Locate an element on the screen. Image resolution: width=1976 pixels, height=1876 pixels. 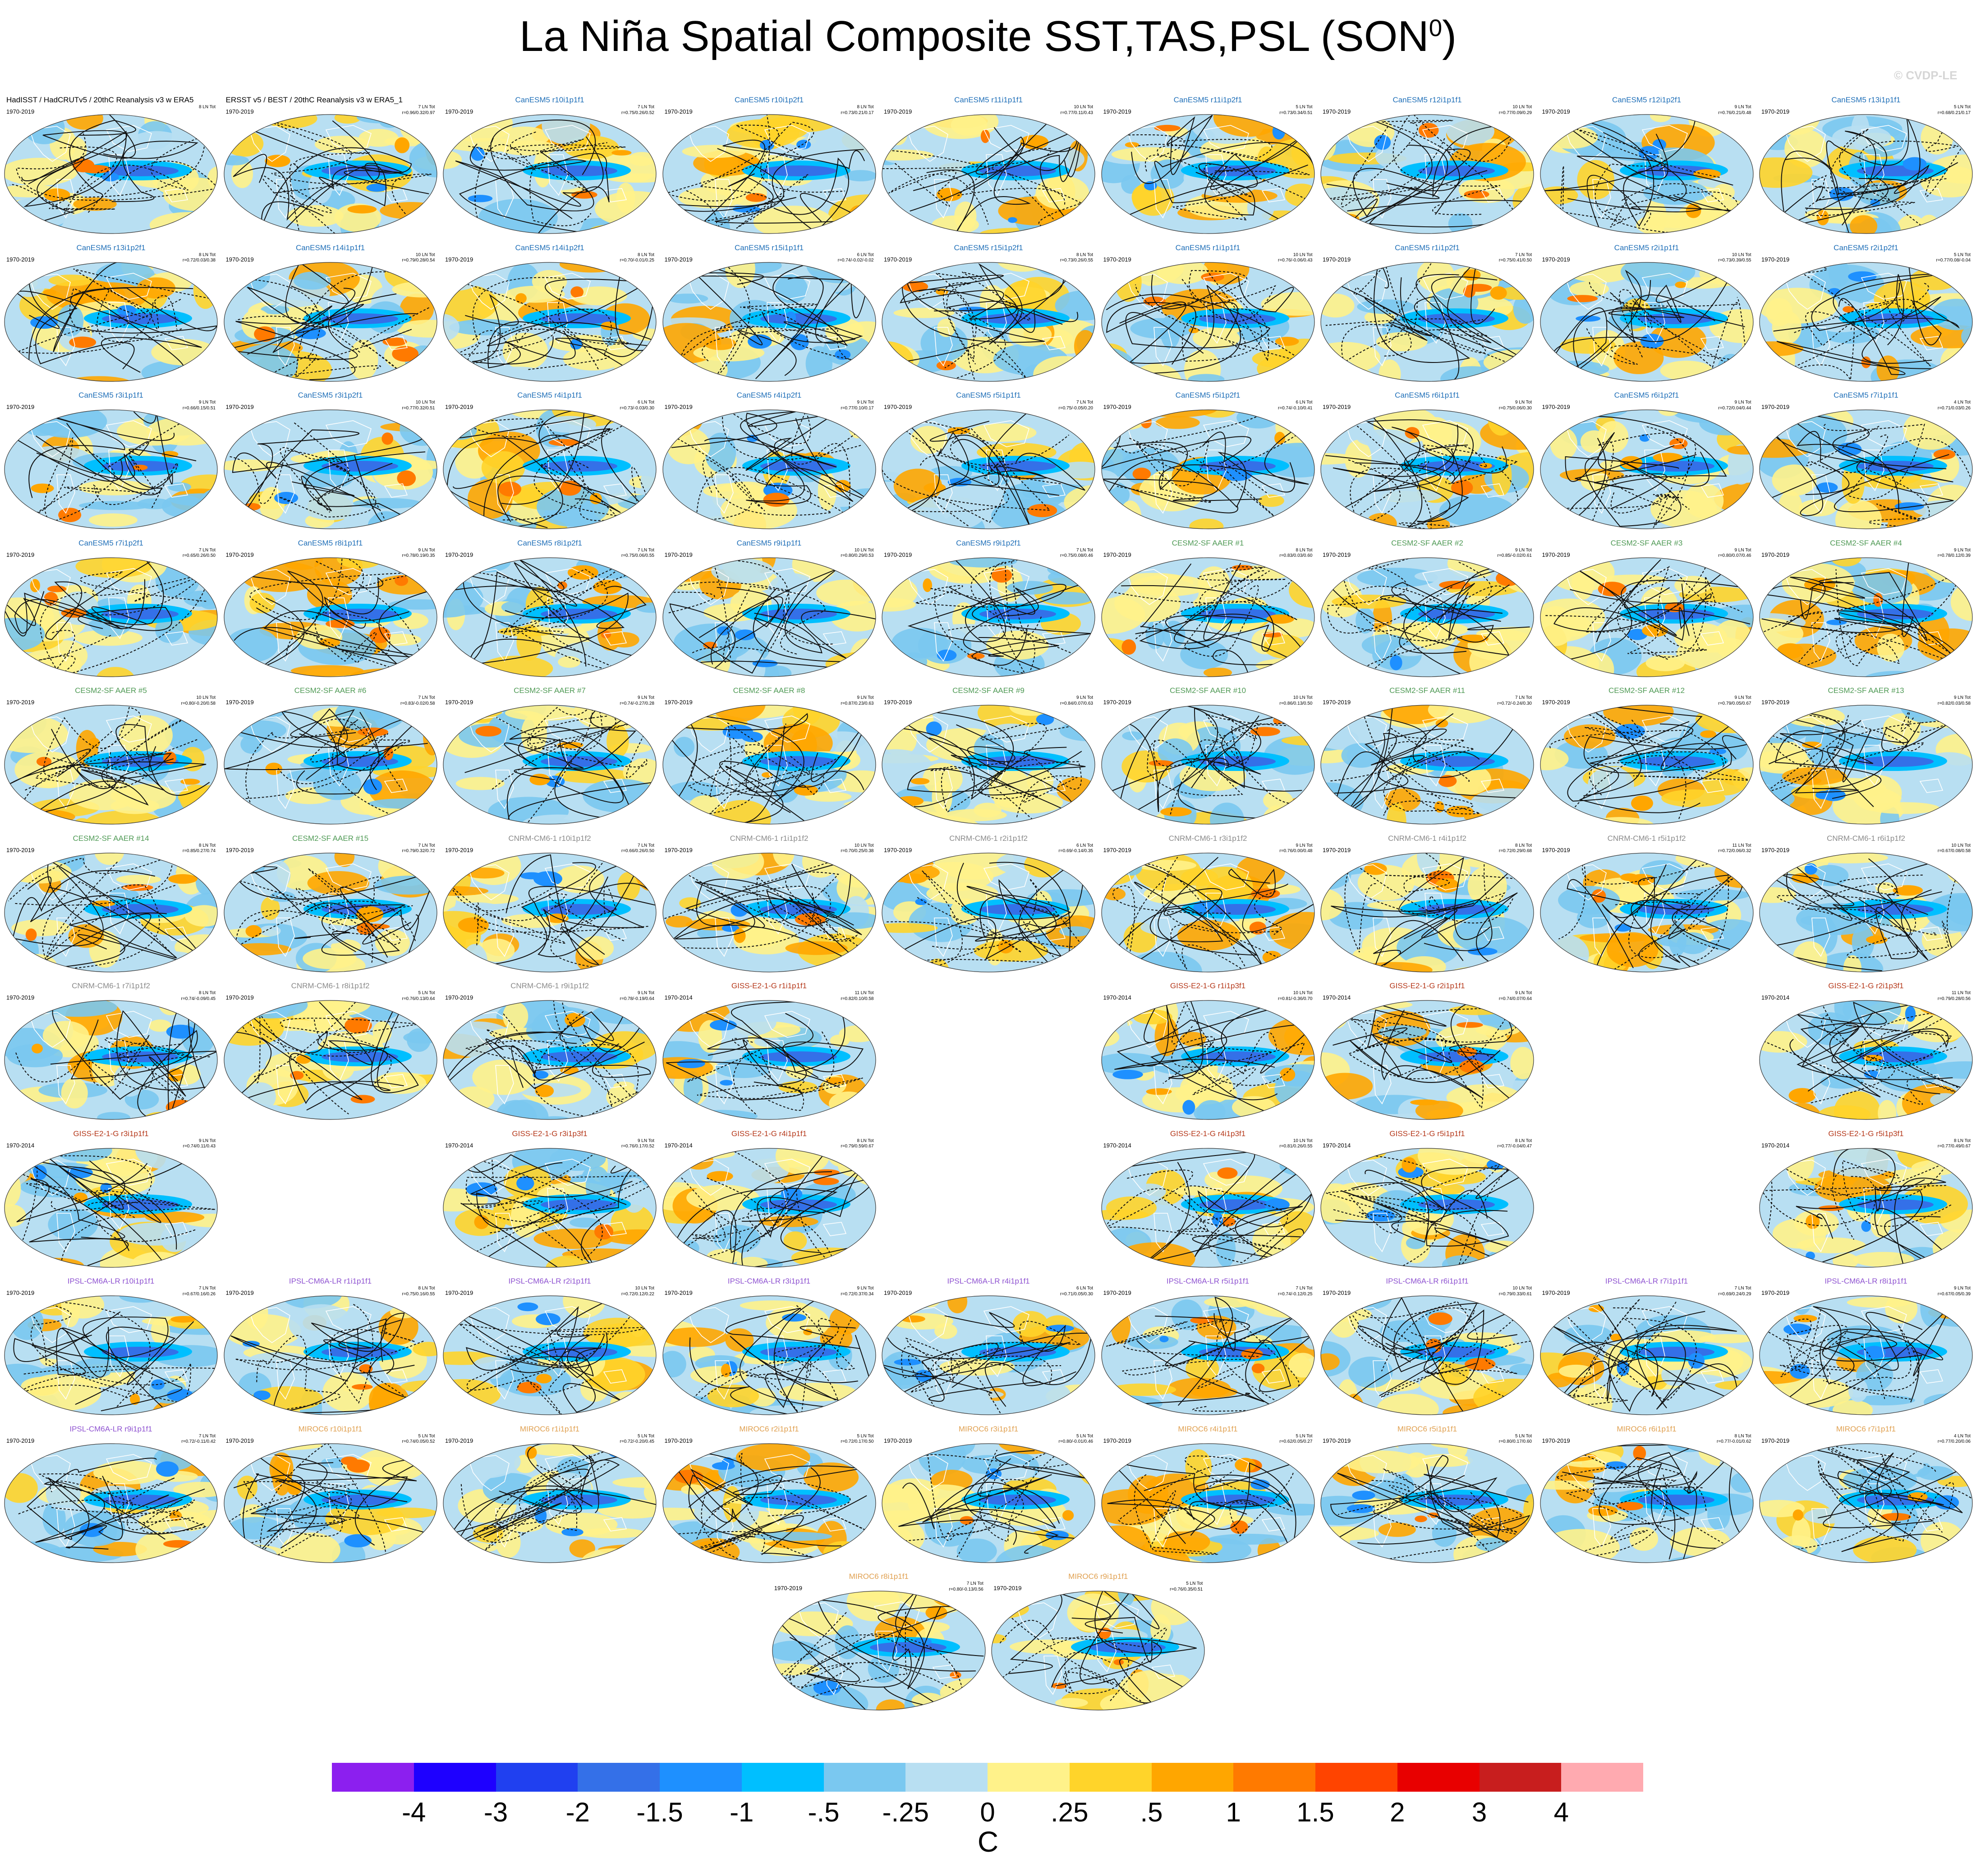
panel-pattern-correlation: r=0.73/0.26/0.55 is located at coordinates (1077, 260).